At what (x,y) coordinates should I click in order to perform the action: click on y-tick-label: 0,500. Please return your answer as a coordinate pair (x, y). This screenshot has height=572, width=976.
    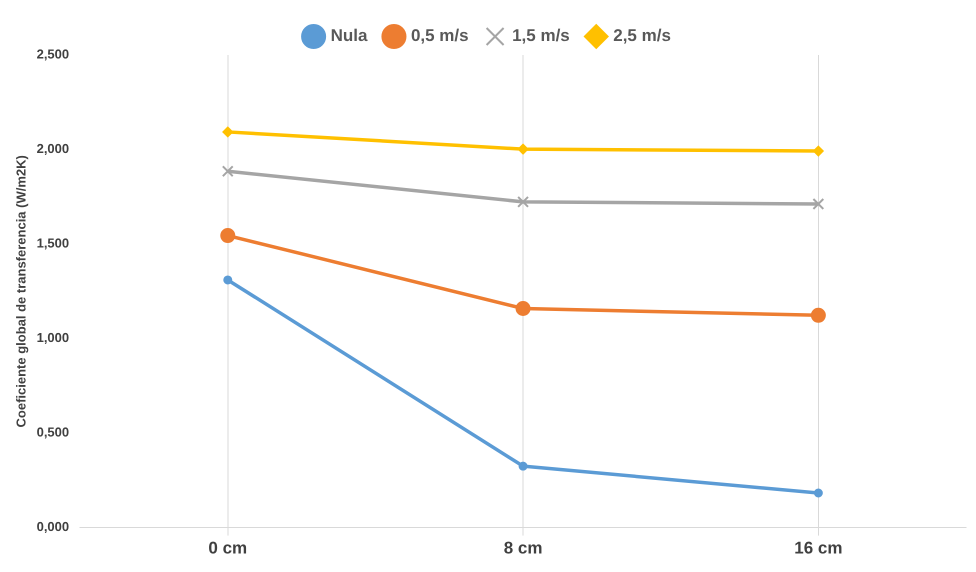
    Looking at the image, I should click on (53, 432).